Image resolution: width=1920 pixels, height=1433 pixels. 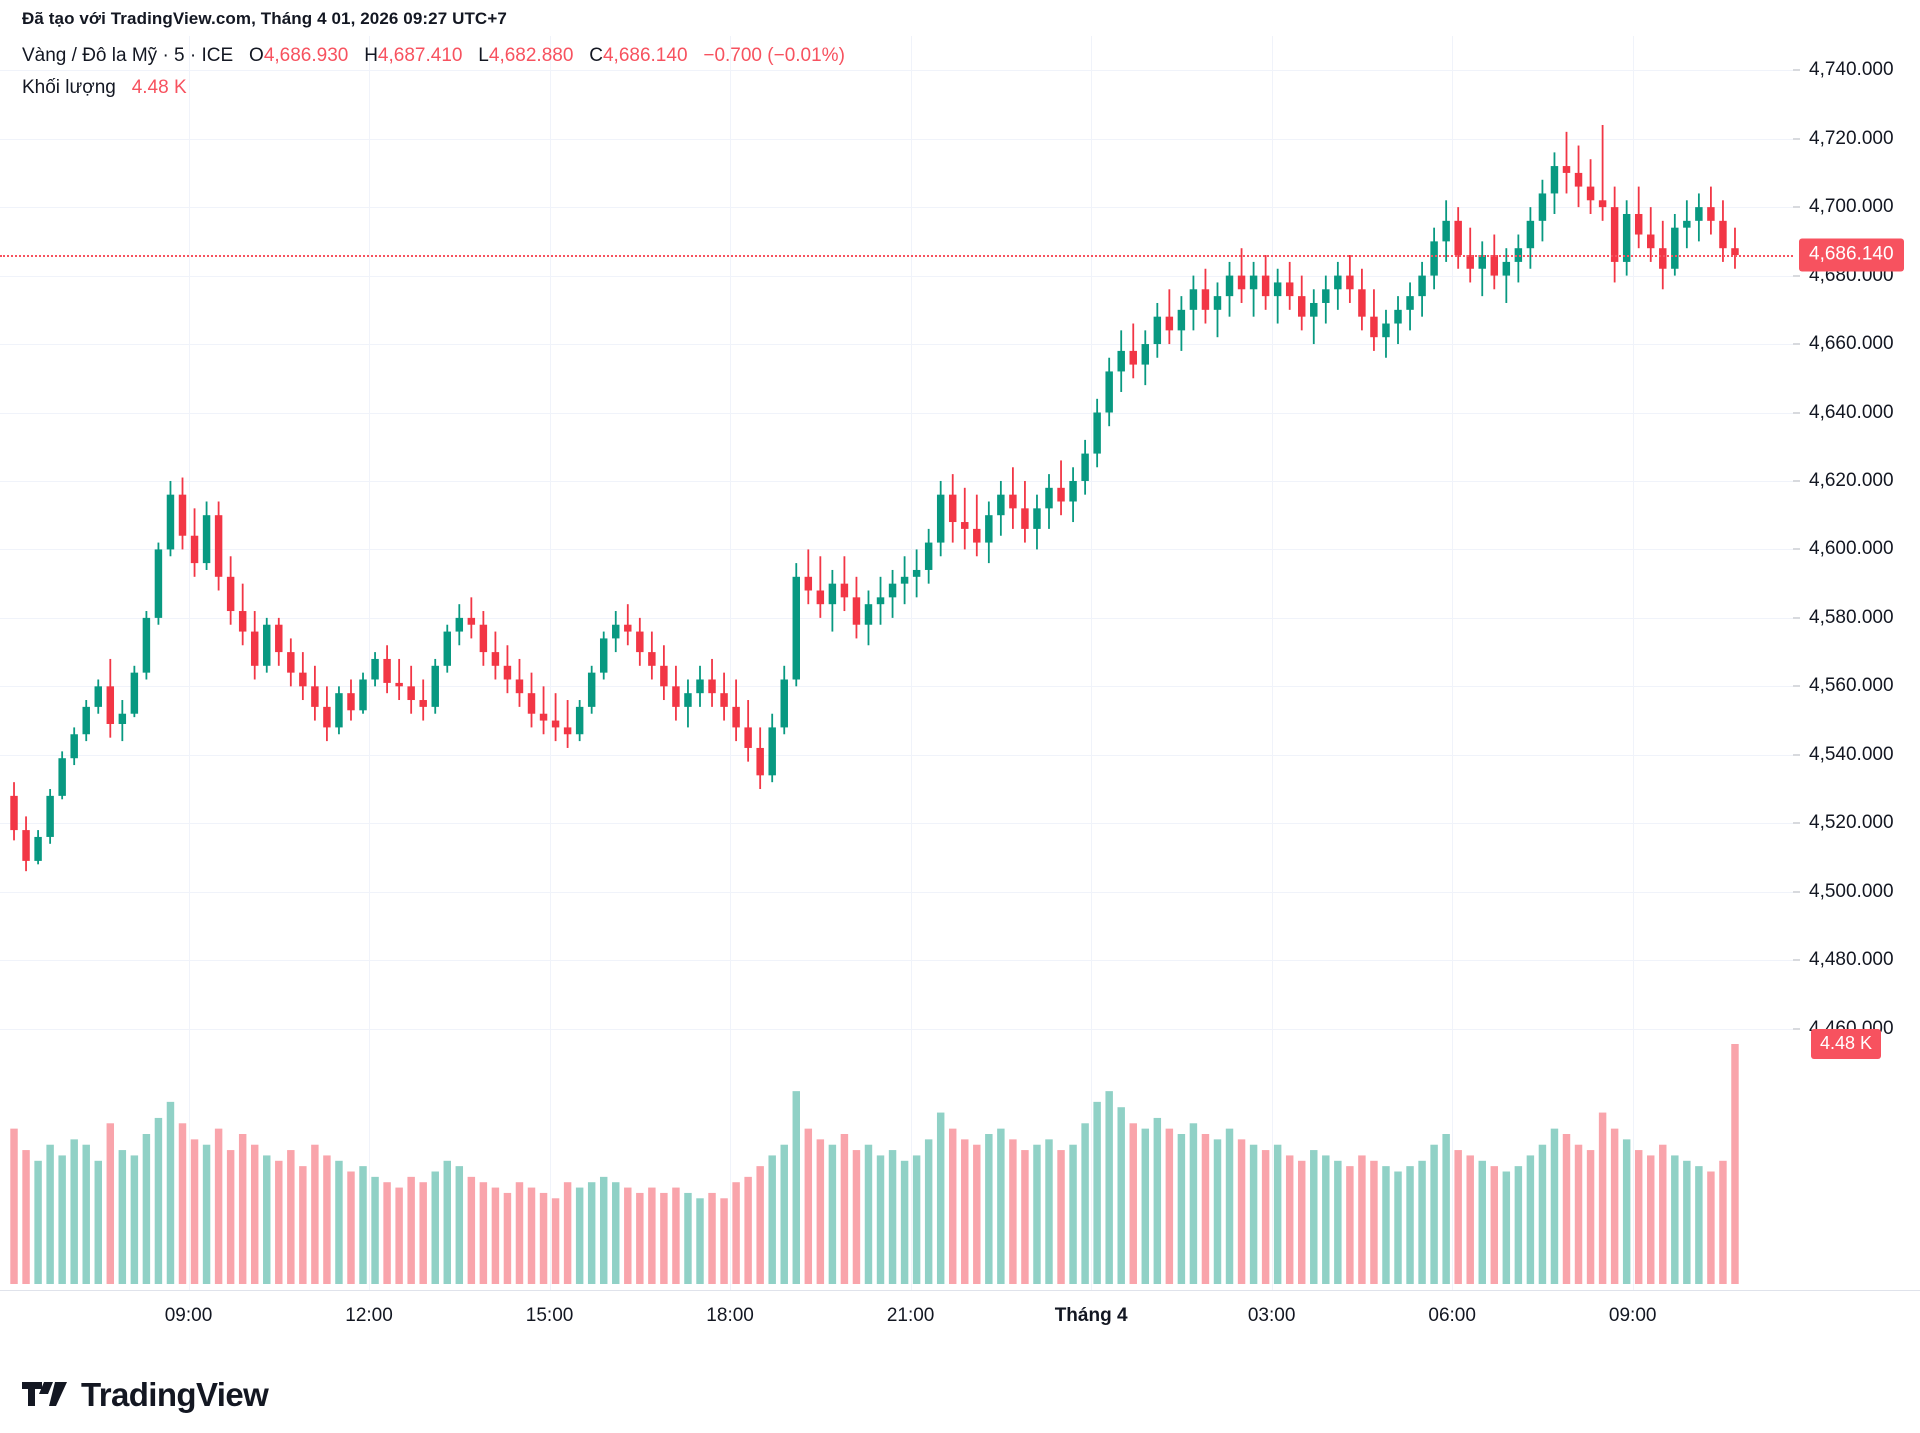 I want to click on last-price-badge: 4,686.140, so click(x=1851, y=255).